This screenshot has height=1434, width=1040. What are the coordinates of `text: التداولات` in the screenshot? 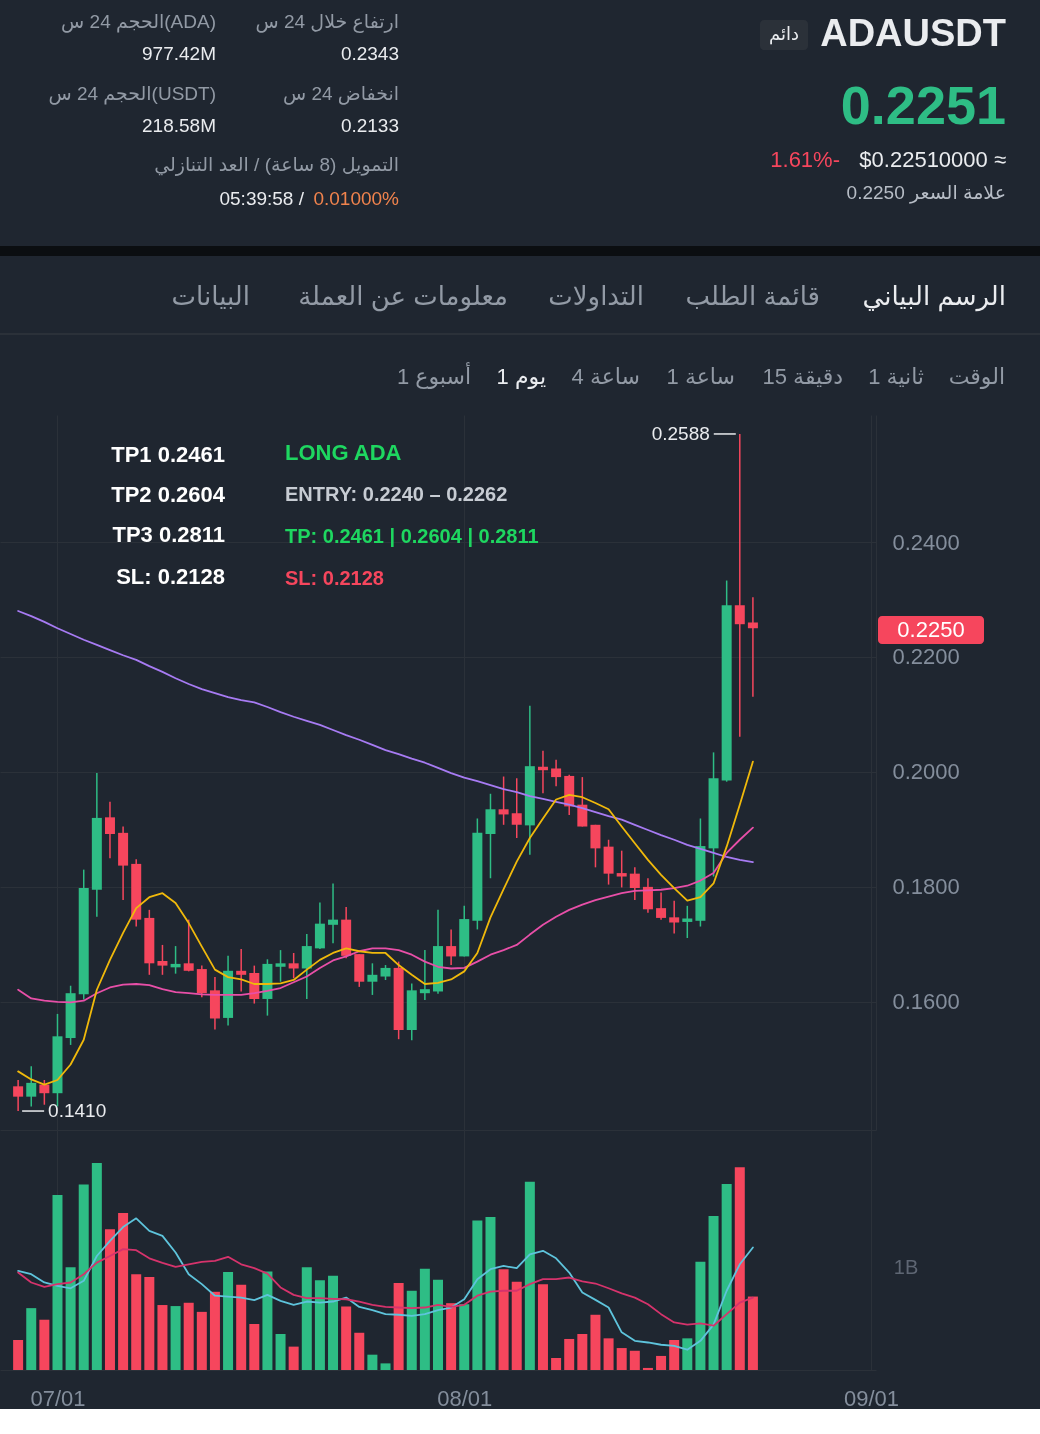 It's located at (596, 296).